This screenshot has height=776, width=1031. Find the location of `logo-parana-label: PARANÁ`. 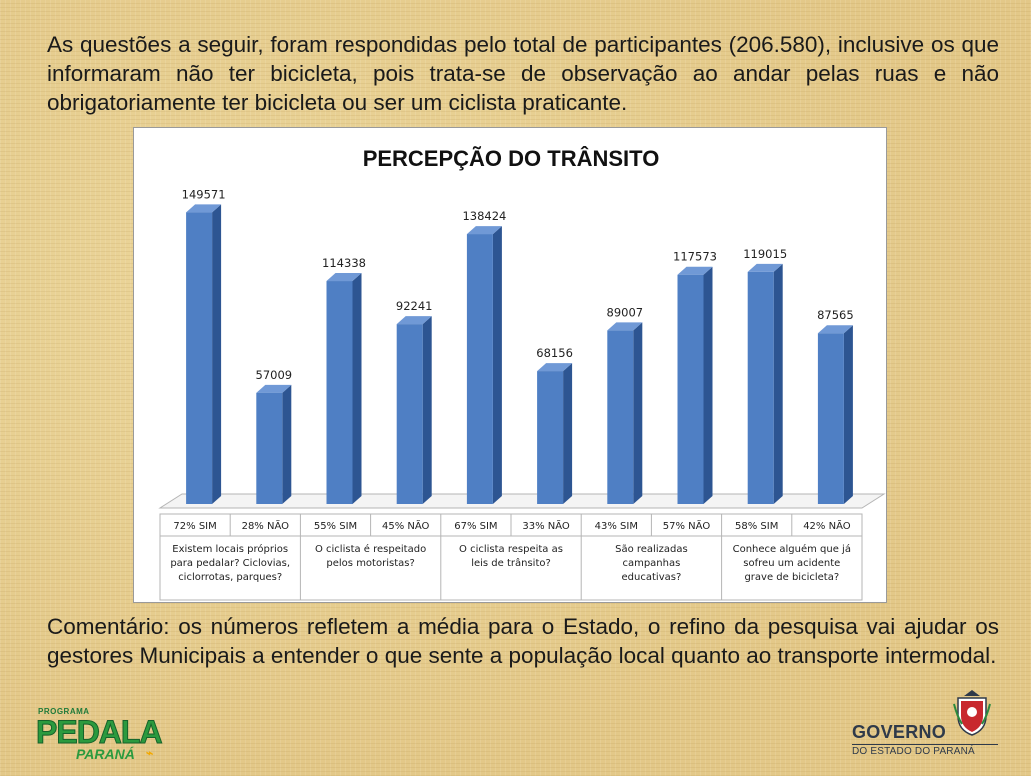

logo-parana-label: PARANÁ is located at coordinates (105, 754).